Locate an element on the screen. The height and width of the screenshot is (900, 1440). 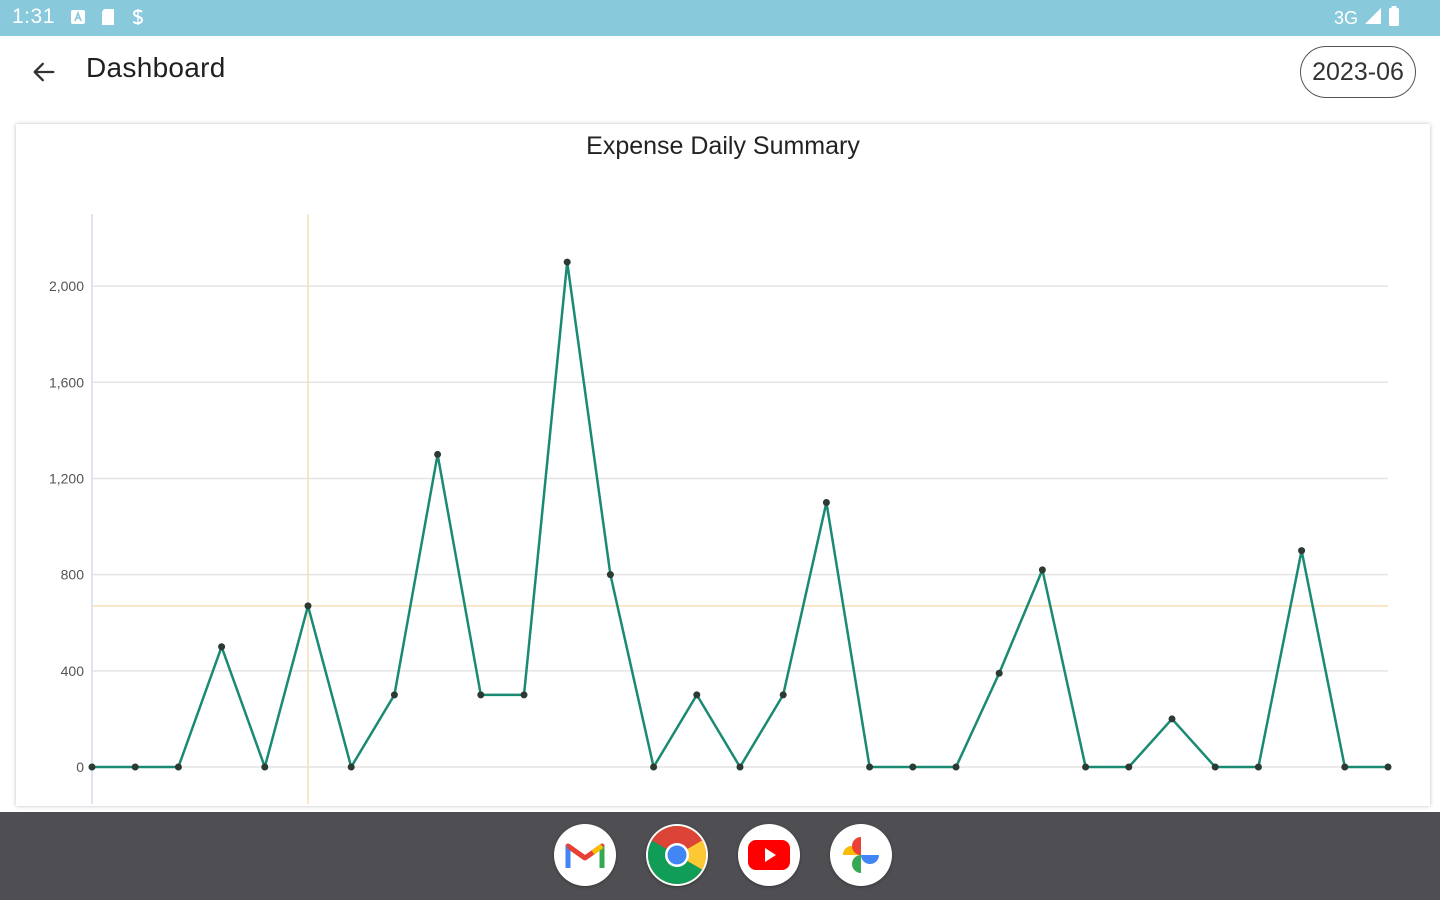
y-tick-label: 1,200 is located at coordinates (66, 478).